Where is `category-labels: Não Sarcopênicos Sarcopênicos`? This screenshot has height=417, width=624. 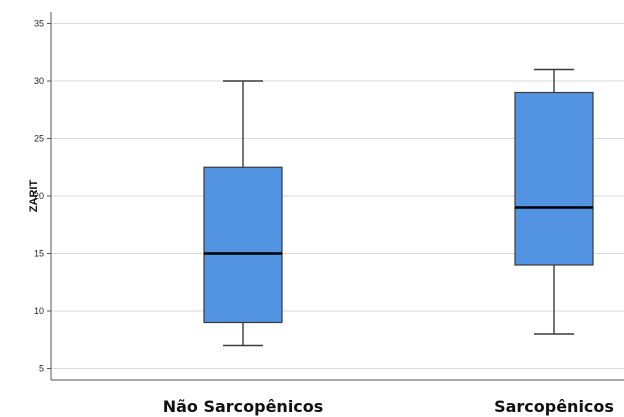 category-labels: Não Sarcopênicos Sarcopênicos is located at coordinates (388, 406).